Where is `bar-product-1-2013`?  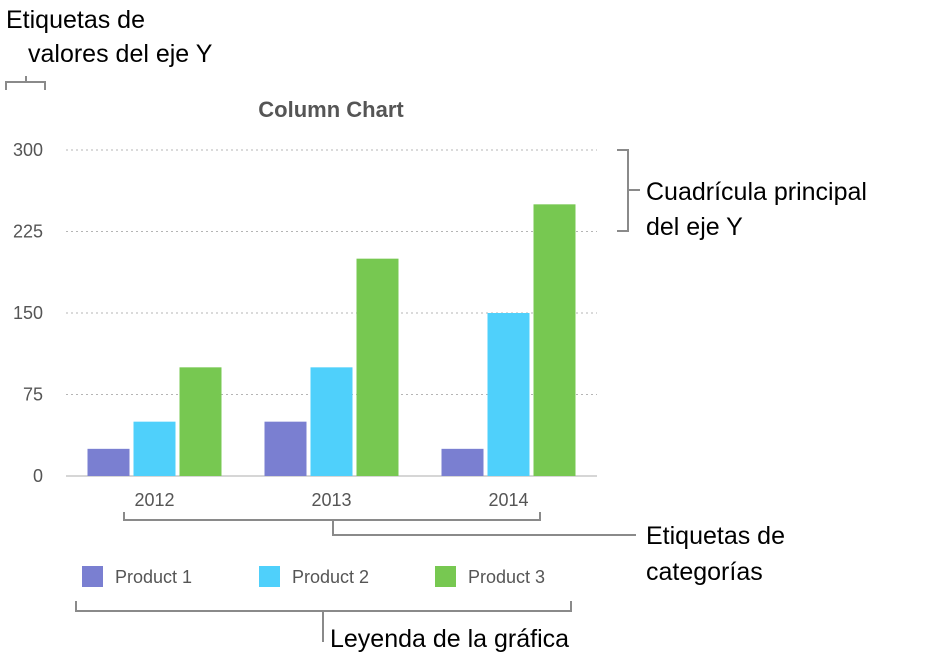 bar-product-1-2013 is located at coordinates (285, 448).